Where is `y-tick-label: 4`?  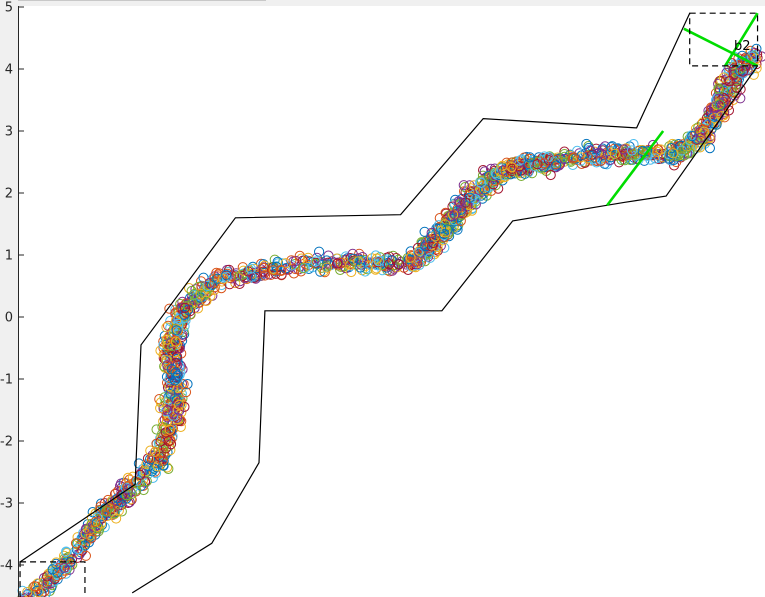 y-tick-label: 4 is located at coordinates (9, 70).